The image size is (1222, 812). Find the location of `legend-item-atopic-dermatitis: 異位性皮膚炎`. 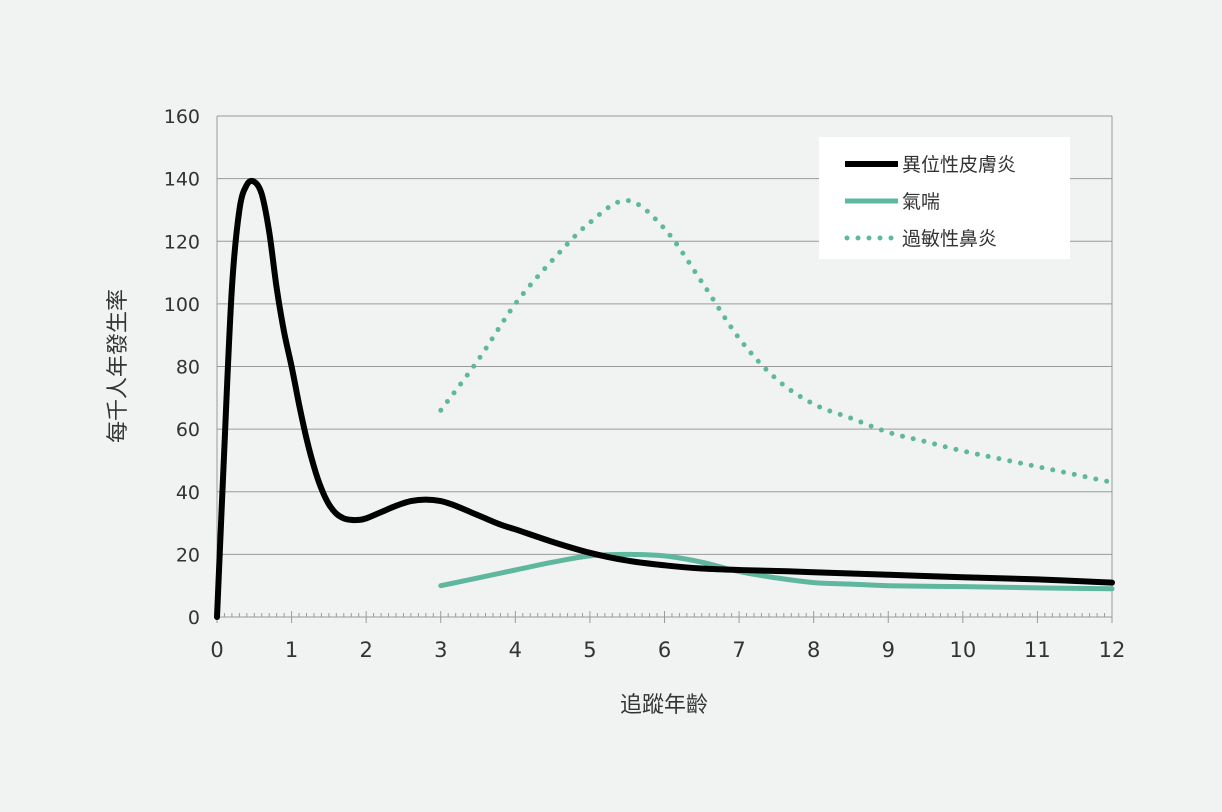

legend-item-atopic-dermatitis: 異位性皮膚炎 is located at coordinates (930, 165).